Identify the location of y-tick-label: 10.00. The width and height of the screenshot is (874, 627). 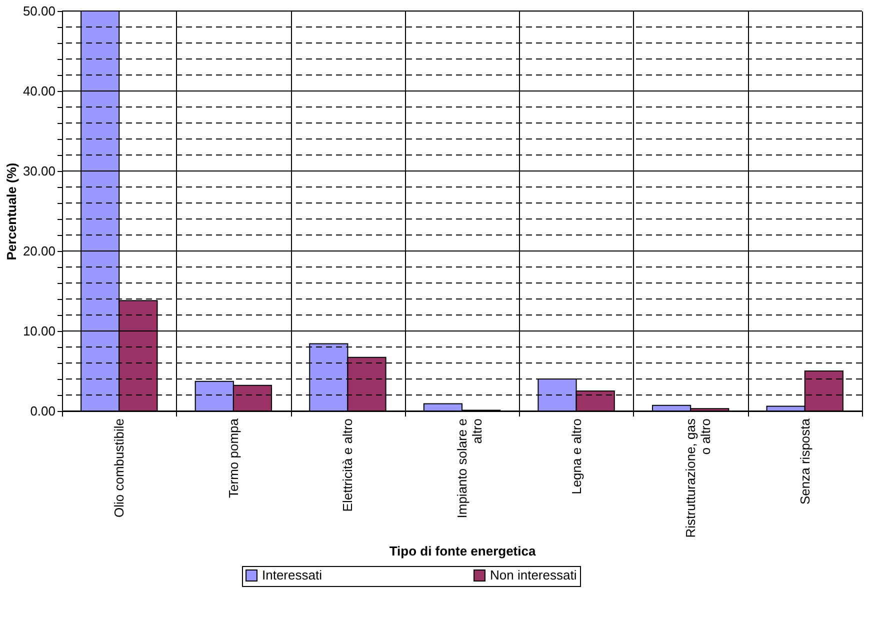
(39, 331).